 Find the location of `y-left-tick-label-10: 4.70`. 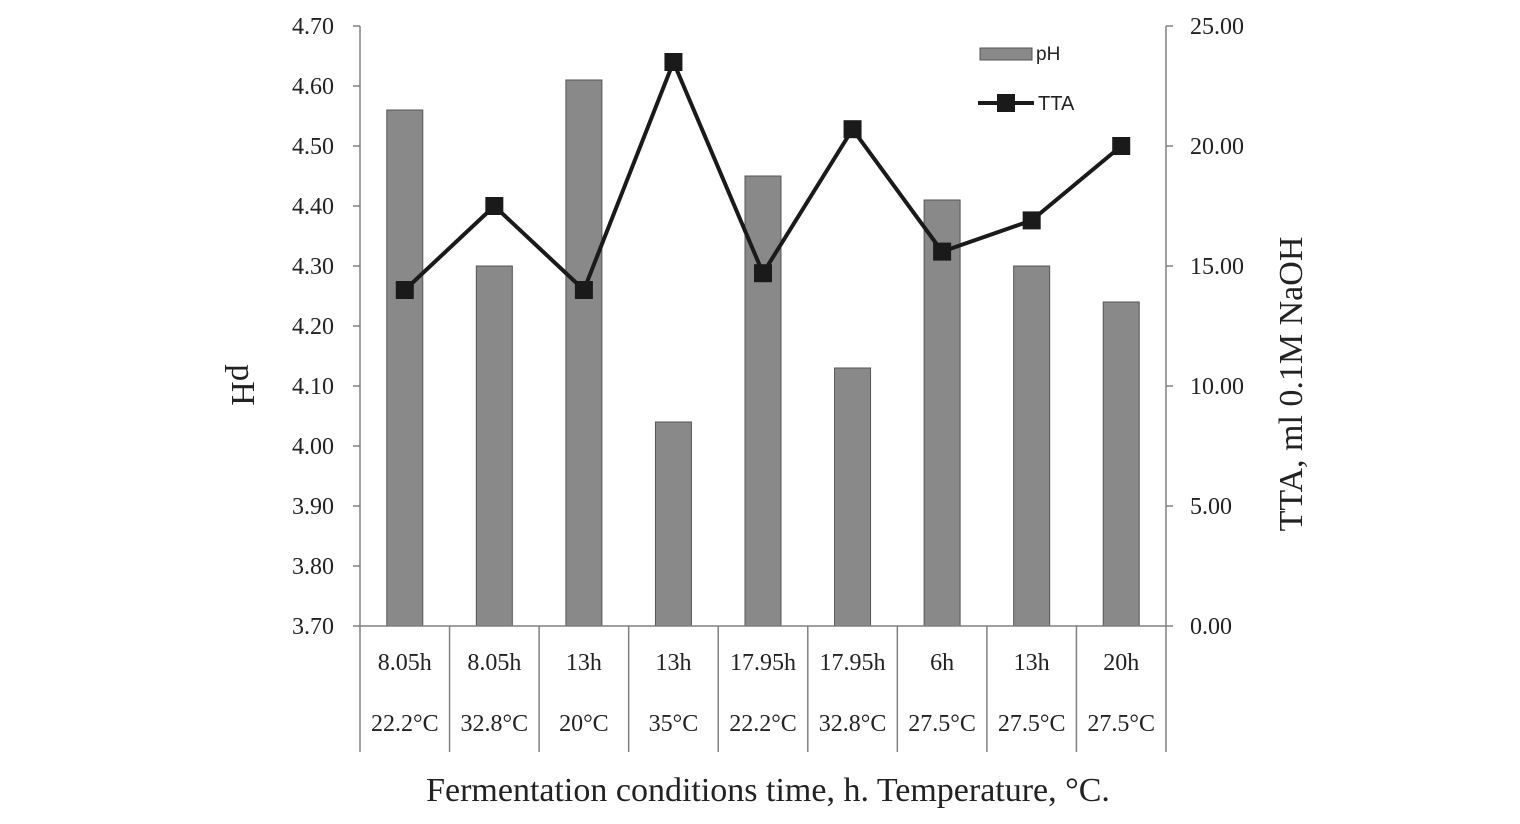

y-left-tick-label-10: 4.70 is located at coordinates (313, 27).